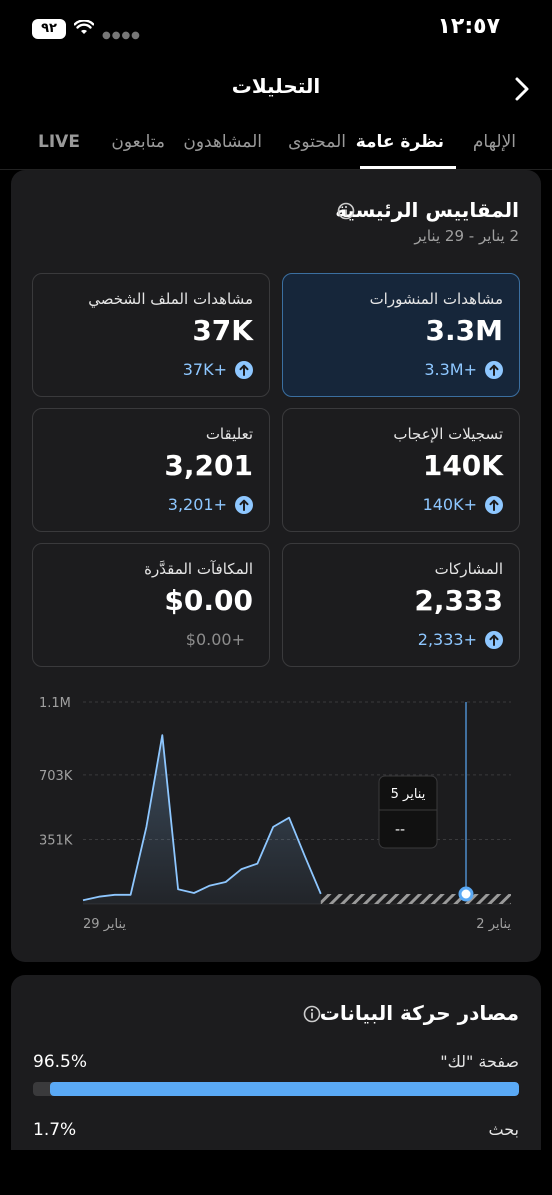 Image resolution: width=552 pixels, height=1195 pixels. Describe the element at coordinates (449, 504) in the screenshot. I see `delta-value: 140K+` at that location.